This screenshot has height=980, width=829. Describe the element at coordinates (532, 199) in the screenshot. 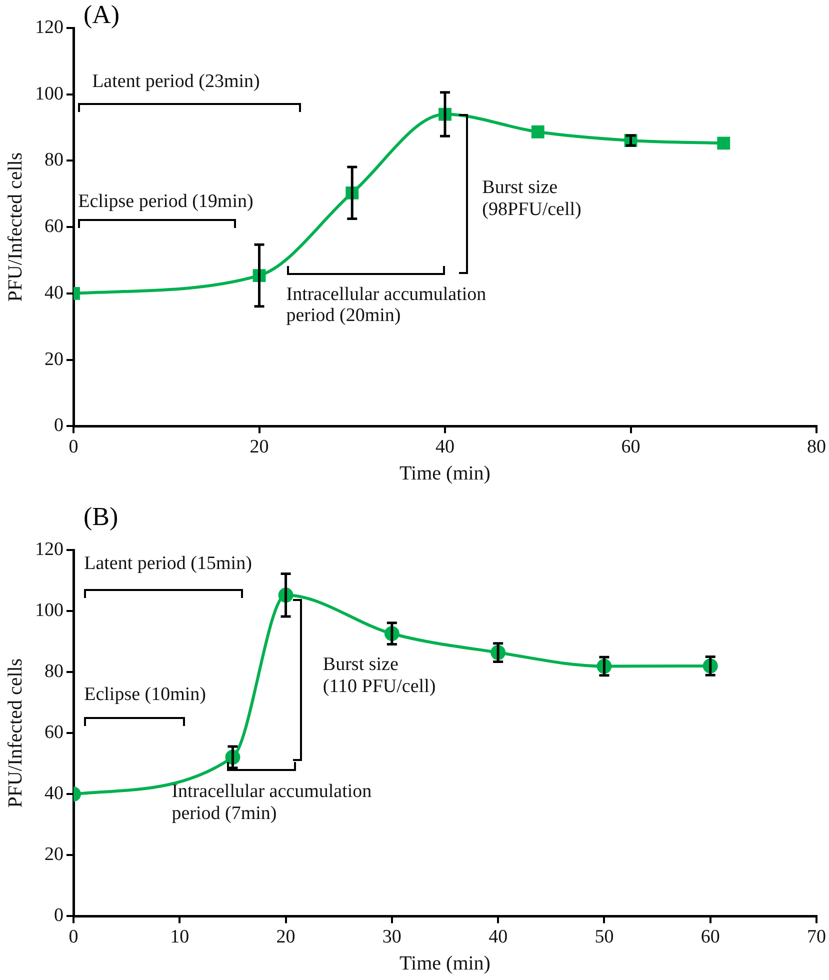

I see `annotation: Burst size (98PFU/cell)` at that location.